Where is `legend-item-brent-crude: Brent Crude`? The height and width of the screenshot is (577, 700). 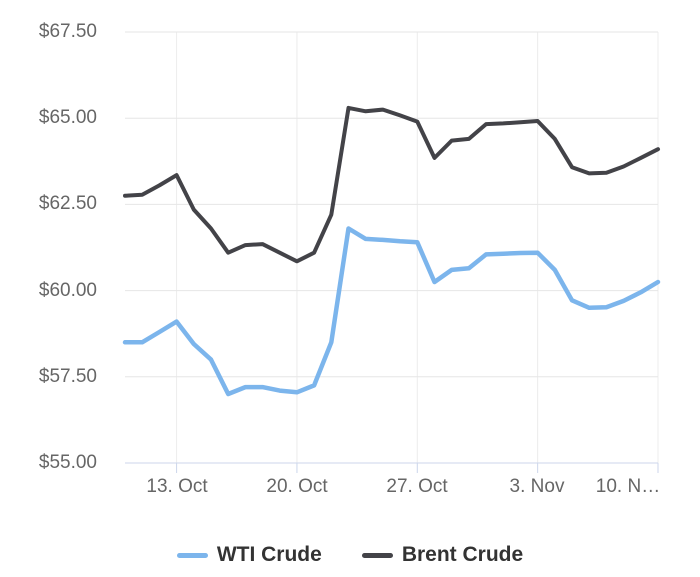
legend-item-brent-crude: Brent Crude is located at coordinates (442, 555).